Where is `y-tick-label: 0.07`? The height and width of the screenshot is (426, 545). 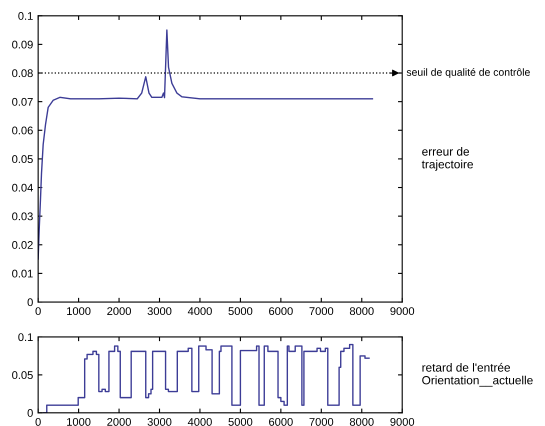
y-tick-label: 0.07 is located at coordinates (22, 102).